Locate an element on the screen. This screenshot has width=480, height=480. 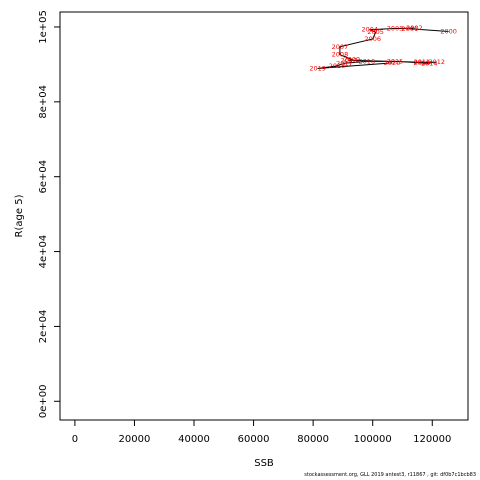
point-label-2019: 2019 is located at coordinates (317, 69).